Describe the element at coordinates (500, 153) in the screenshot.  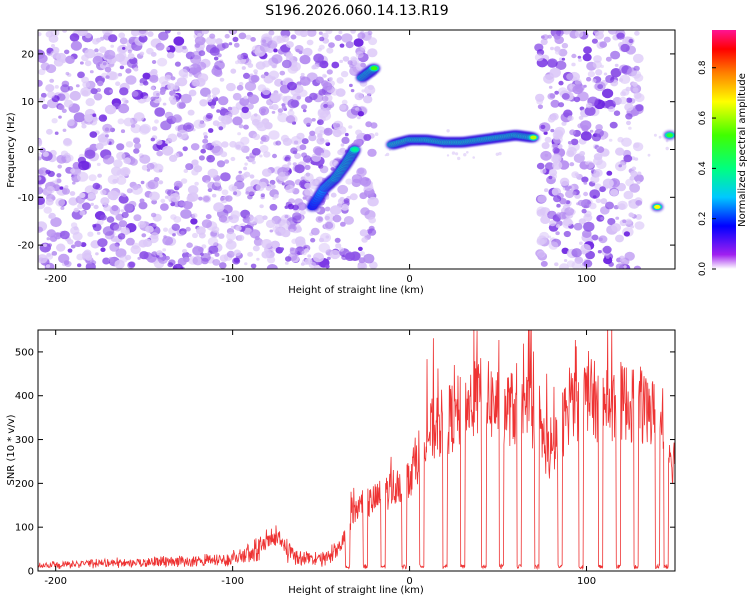
I see `noise-speck` at that location.